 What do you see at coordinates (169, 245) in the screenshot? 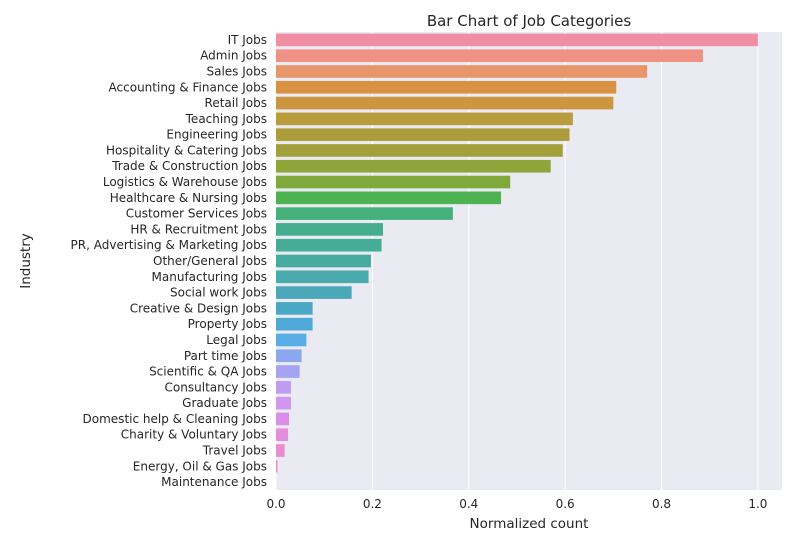
I see `y-tick-label: PR, Advertising & Marketing Jobs` at bounding box center [169, 245].